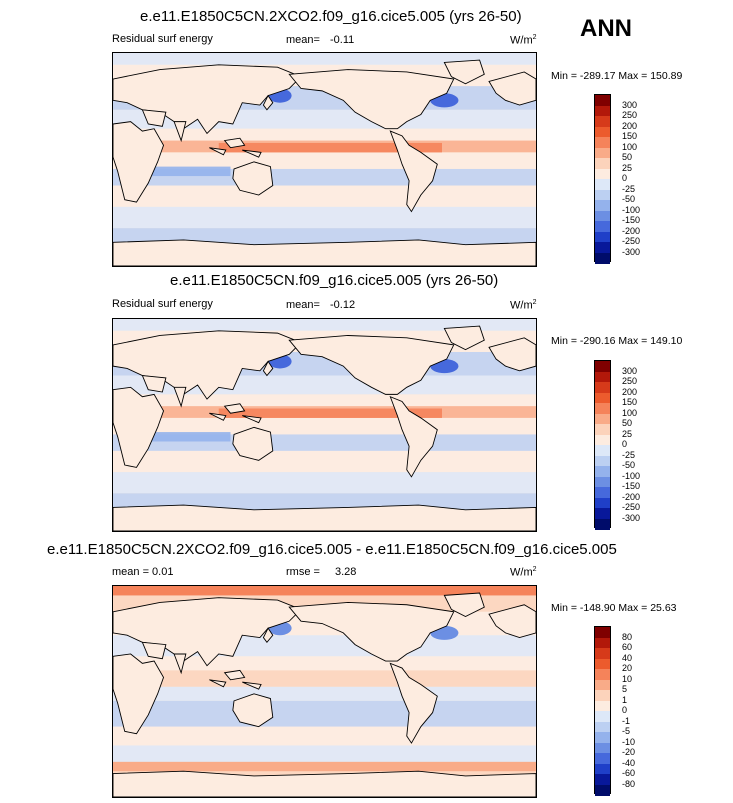 The width and height of the screenshot is (733, 803). I want to click on panel1-units: W/m2, so click(523, 40).